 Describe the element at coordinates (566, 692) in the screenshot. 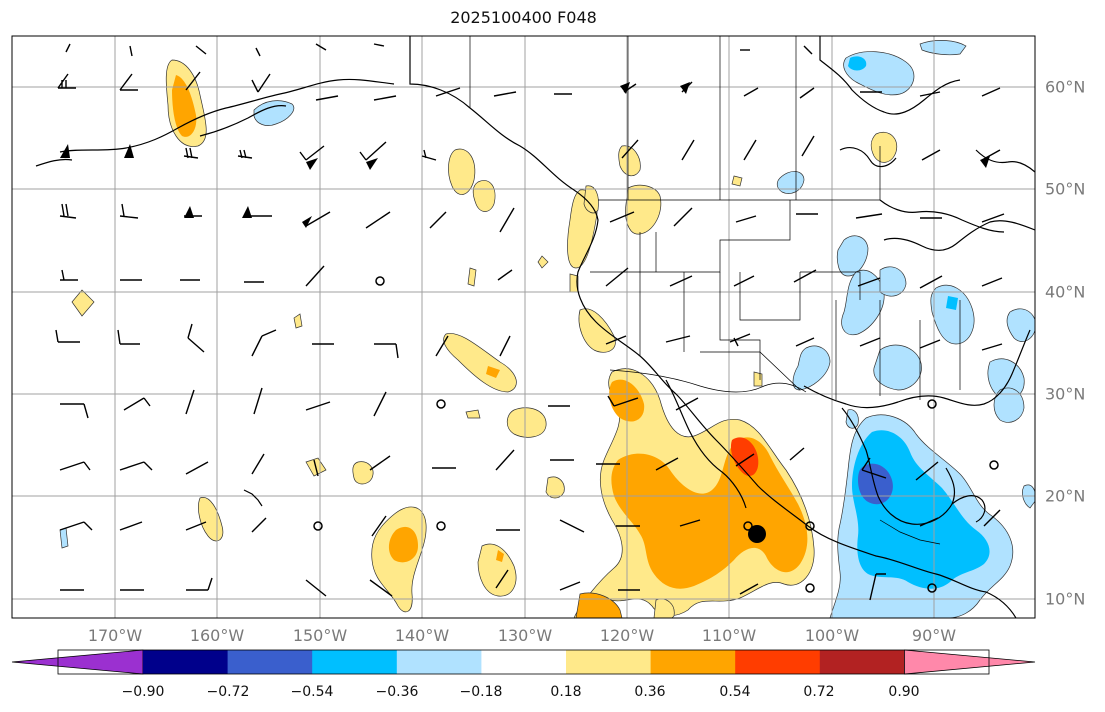

I see `colorbar-tick: 0.18` at that location.